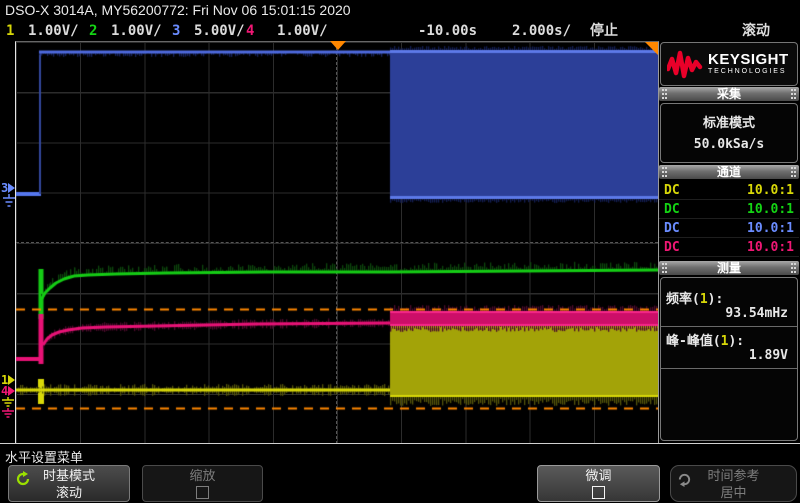 This screenshot has width=800, height=503. I want to click on acquisition-header-label: 采集, so click(728, 94).